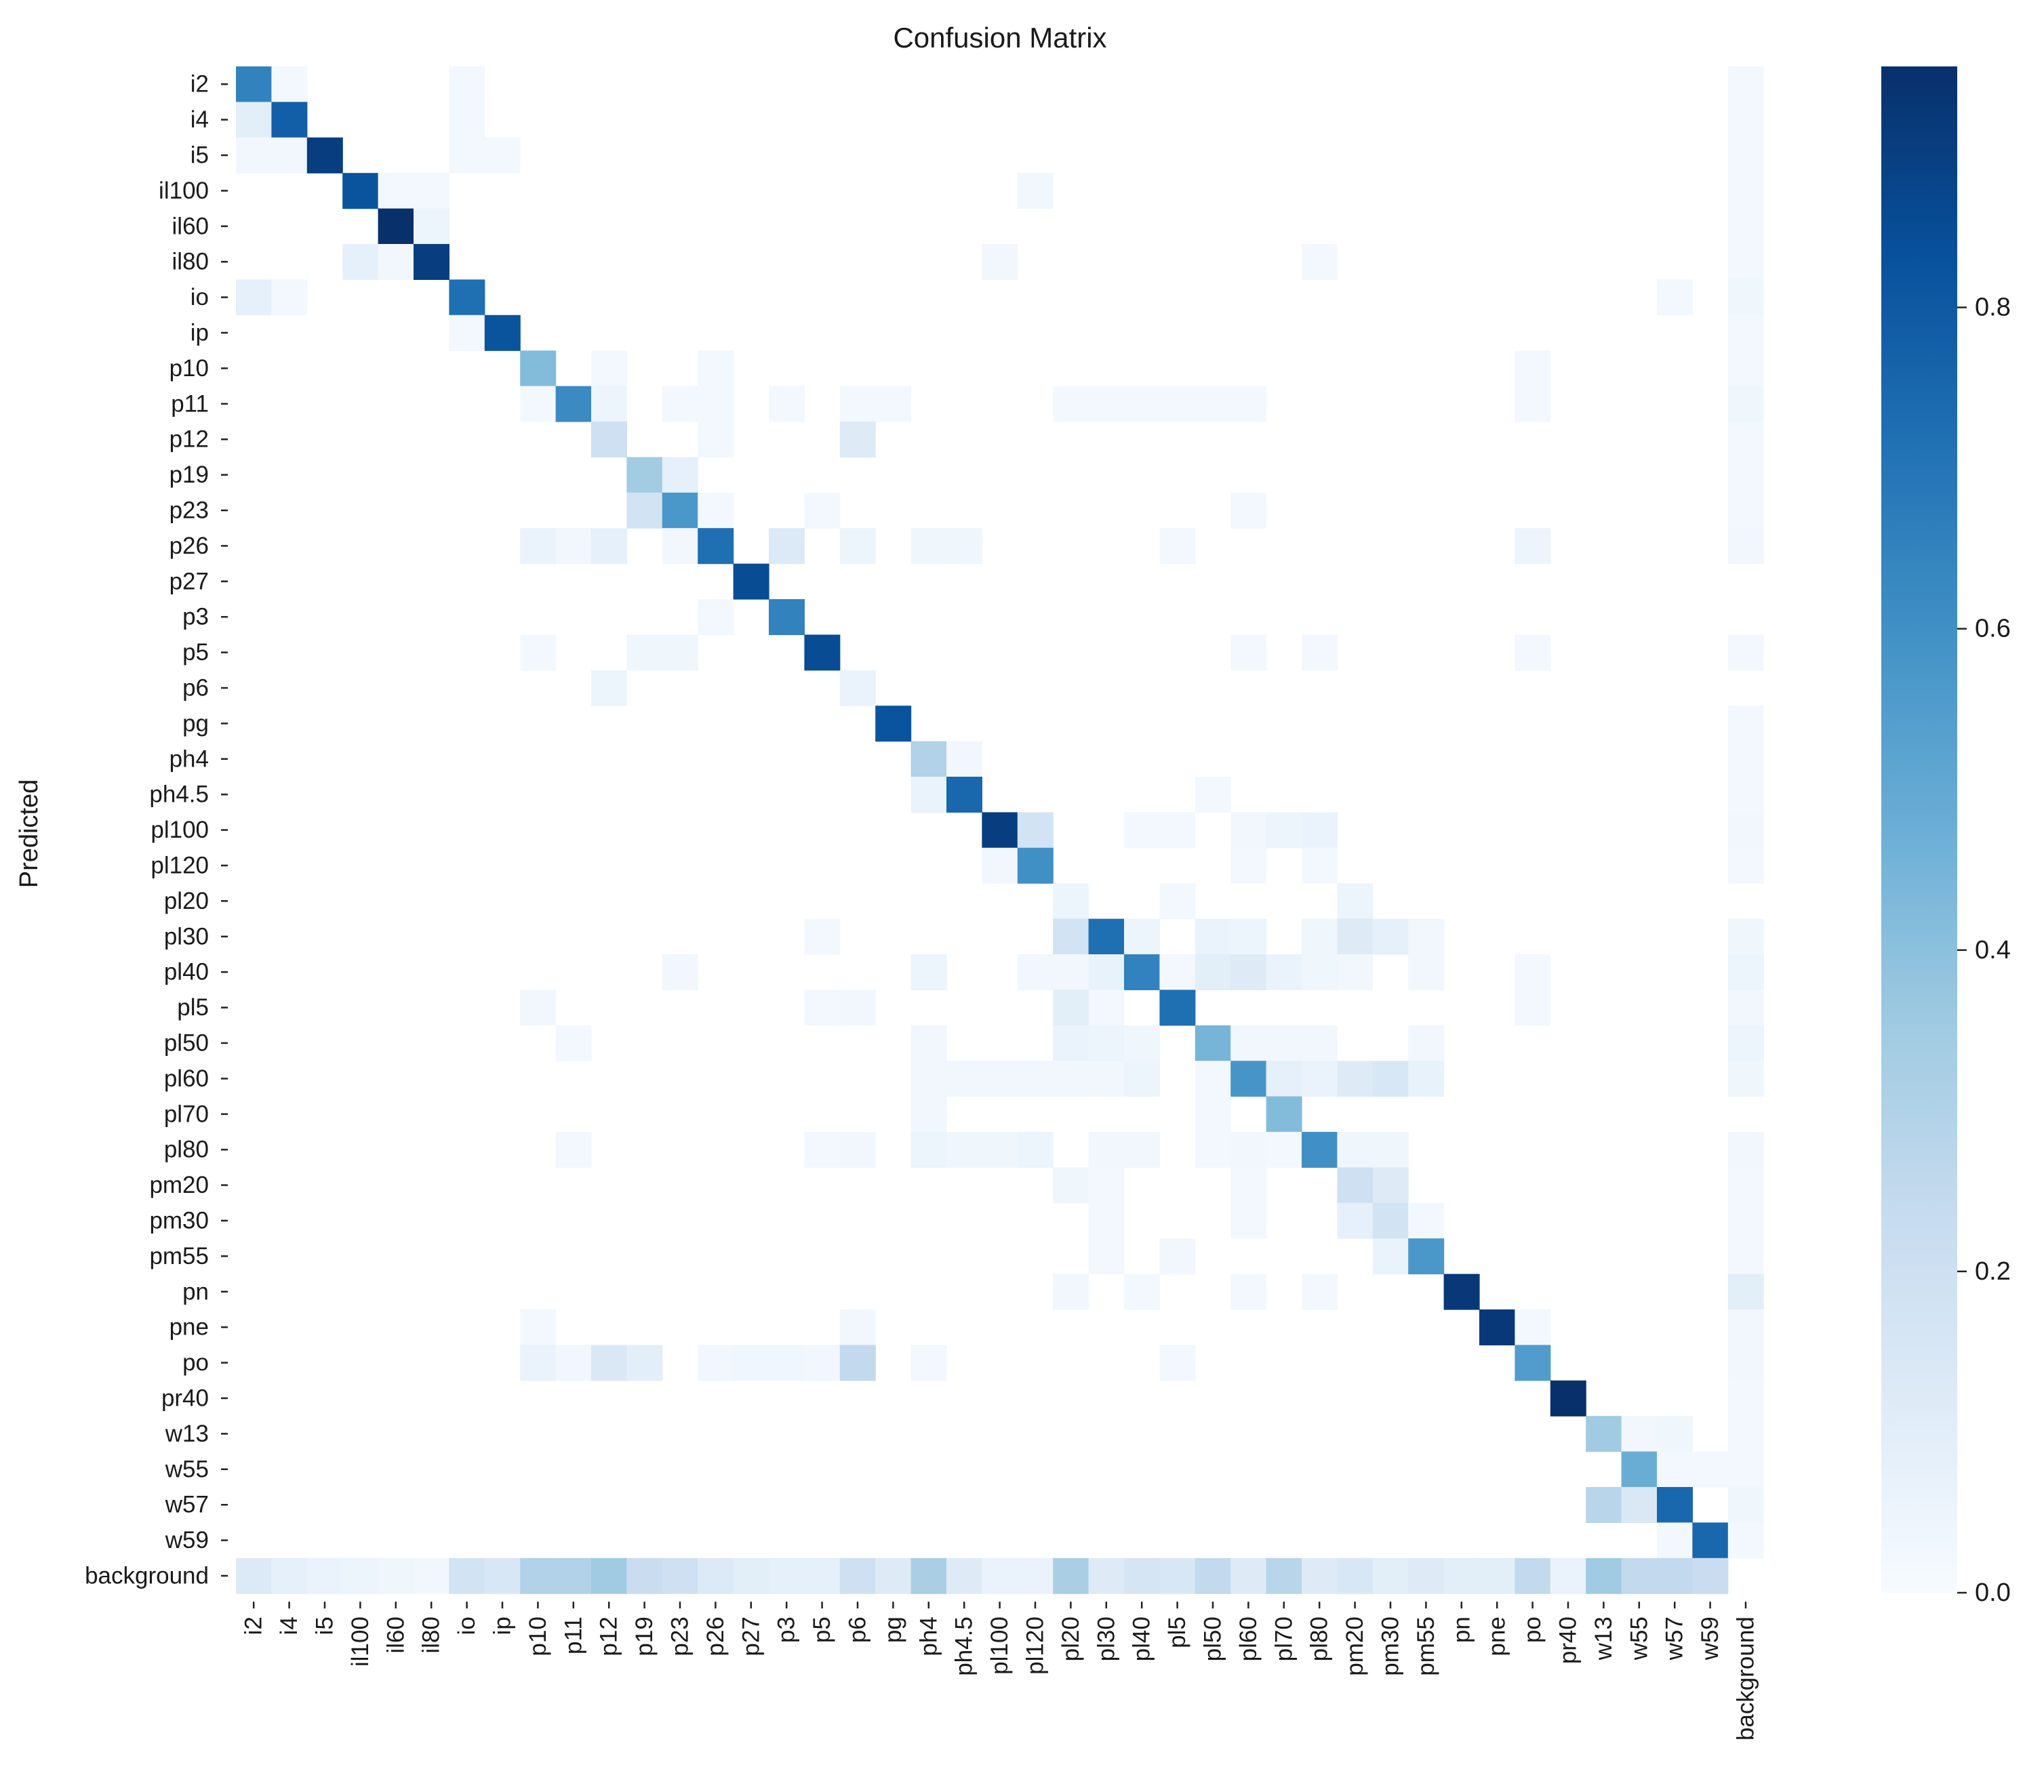 This screenshot has width=2044, height=1792. What do you see at coordinates (186, 1078) in the screenshot?
I see `y-tick-label: pl60` at bounding box center [186, 1078].